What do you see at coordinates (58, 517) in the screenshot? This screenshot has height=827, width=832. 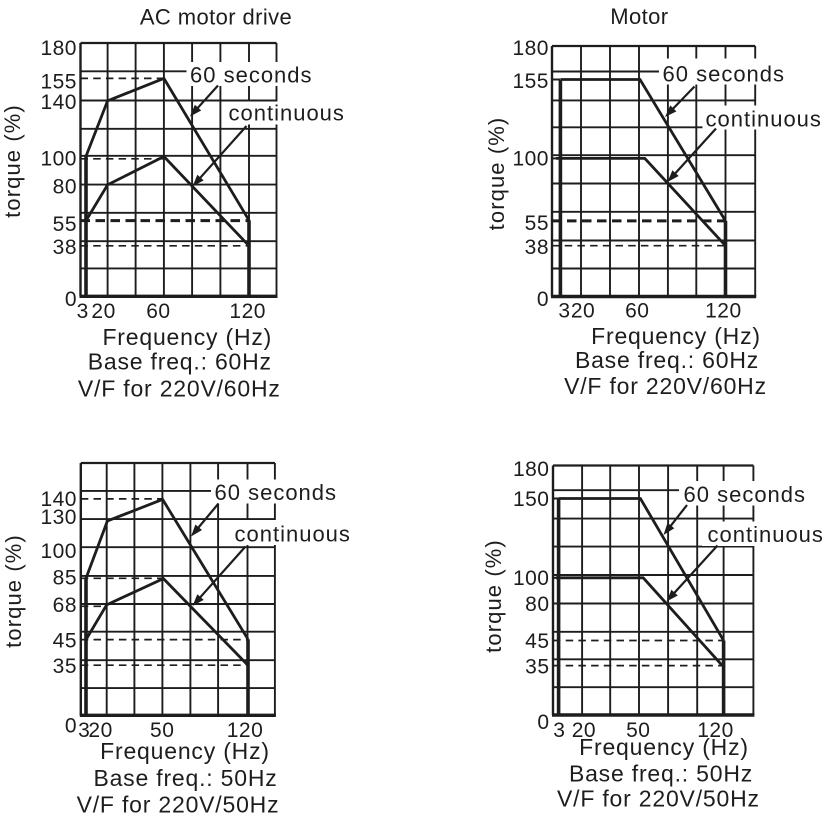 I see `svg-text: 130` at bounding box center [58, 517].